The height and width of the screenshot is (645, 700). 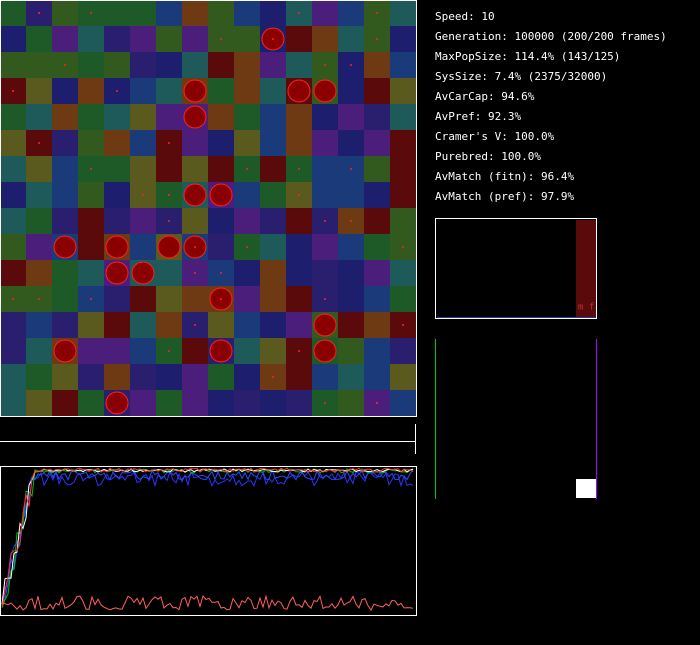 What do you see at coordinates (207, 537) in the screenshot?
I see `history-line` at bounding box center [207, 537].